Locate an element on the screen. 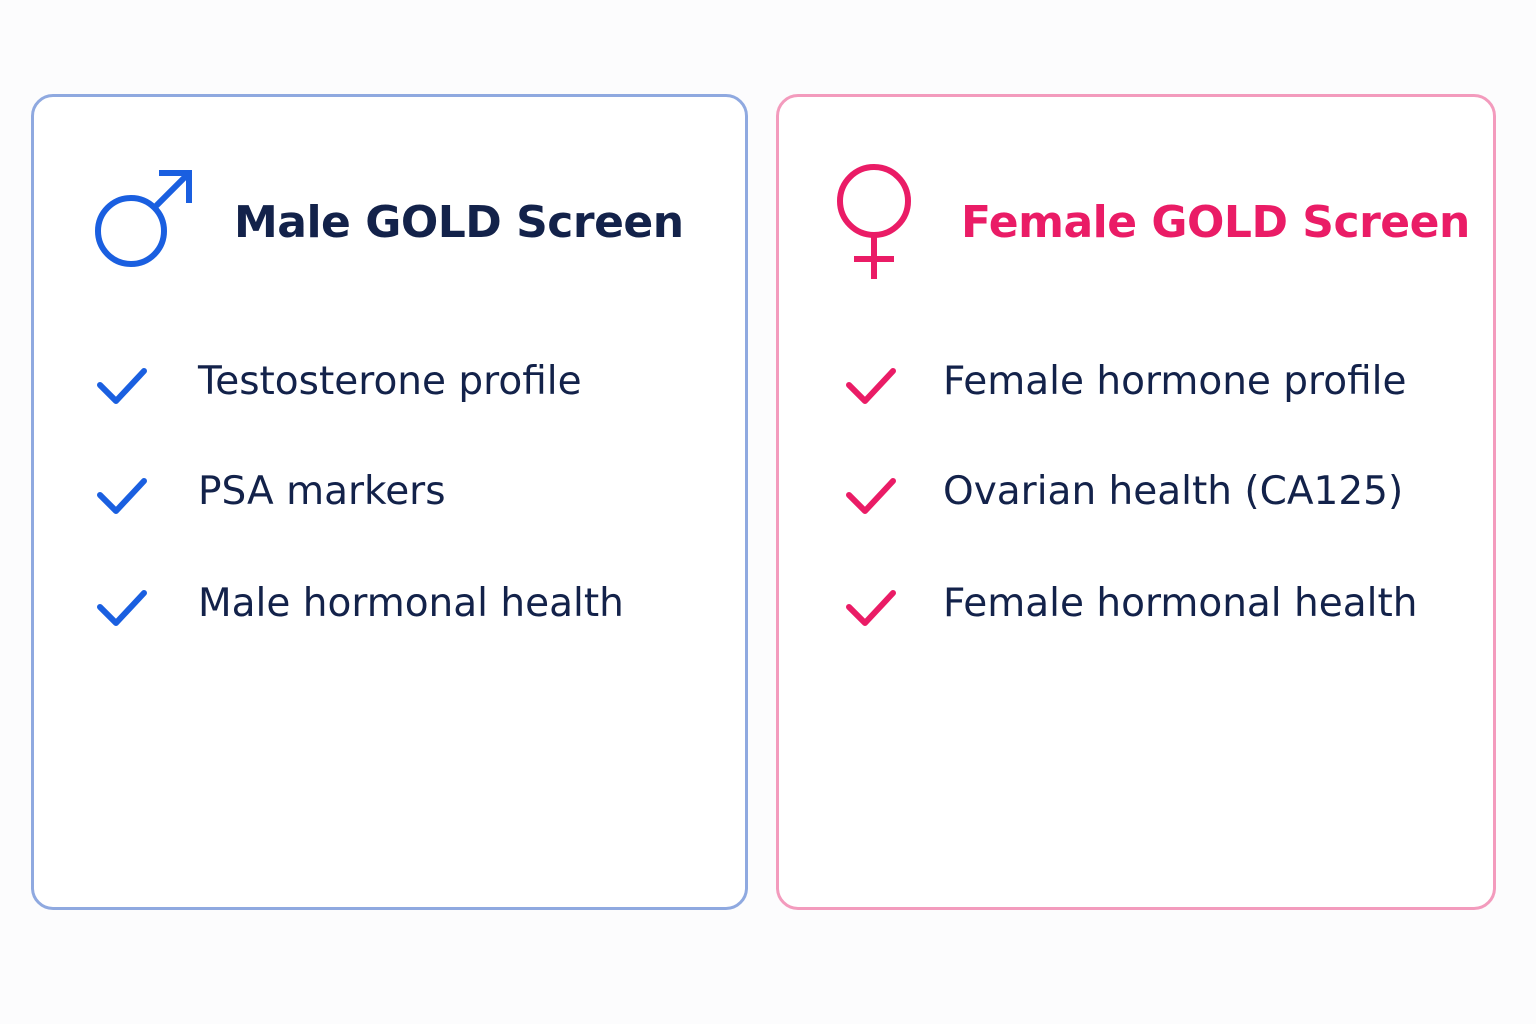 The width and height of the screenshot is (1536, 1024). card-title: Male GOLD Screen is located at coordinates (459, 222).